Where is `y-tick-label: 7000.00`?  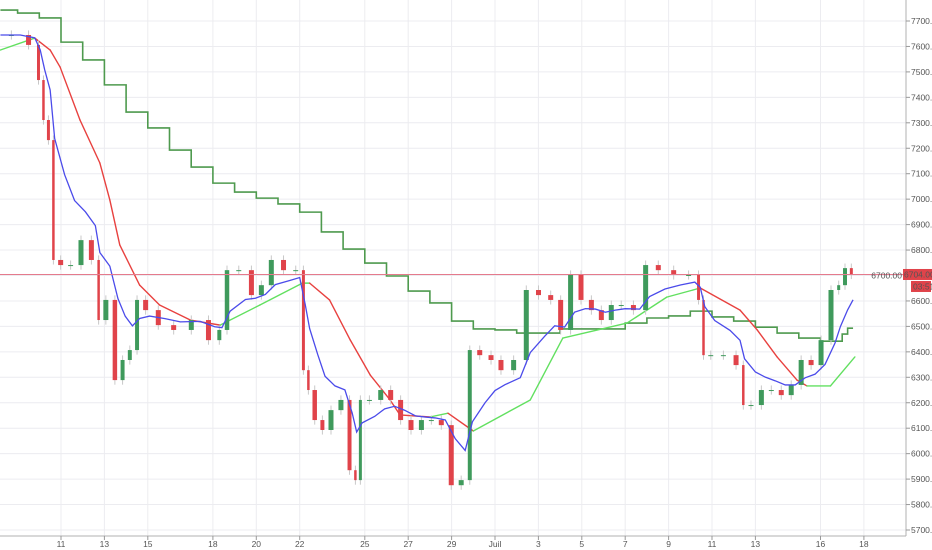
y-tick-label: 7000.00 is located at coordinates (921, 199).